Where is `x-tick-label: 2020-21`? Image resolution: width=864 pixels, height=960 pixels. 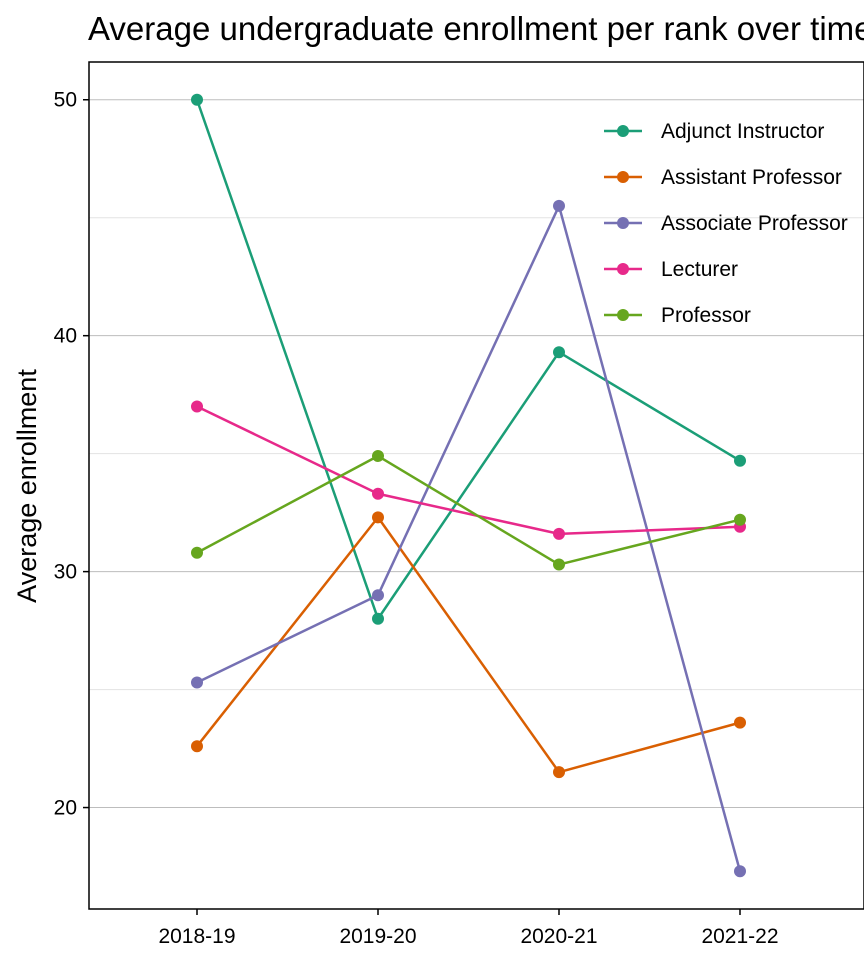 x-tick-label: 2020-21 is located at coordinates (558, 936).